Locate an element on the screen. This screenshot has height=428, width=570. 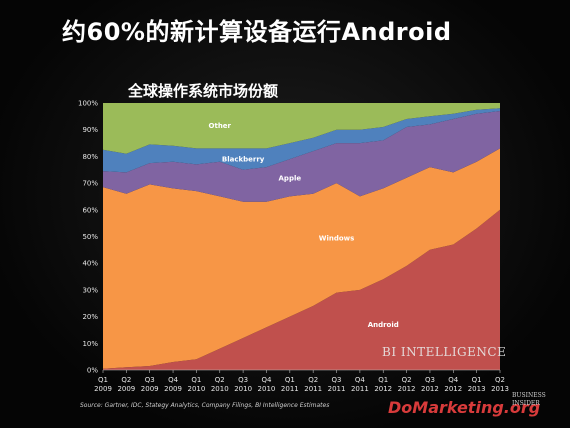
domarketing-logo: DoMarketing.org is located at coordinates (464, 407).